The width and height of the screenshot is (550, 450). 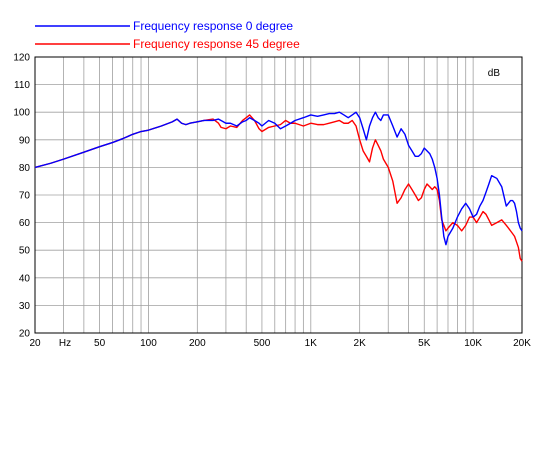 What do you see at coordinates (311, 343) in the screenshot?
I see `x-tick-label: 1K` at bounding box center [311, 343].